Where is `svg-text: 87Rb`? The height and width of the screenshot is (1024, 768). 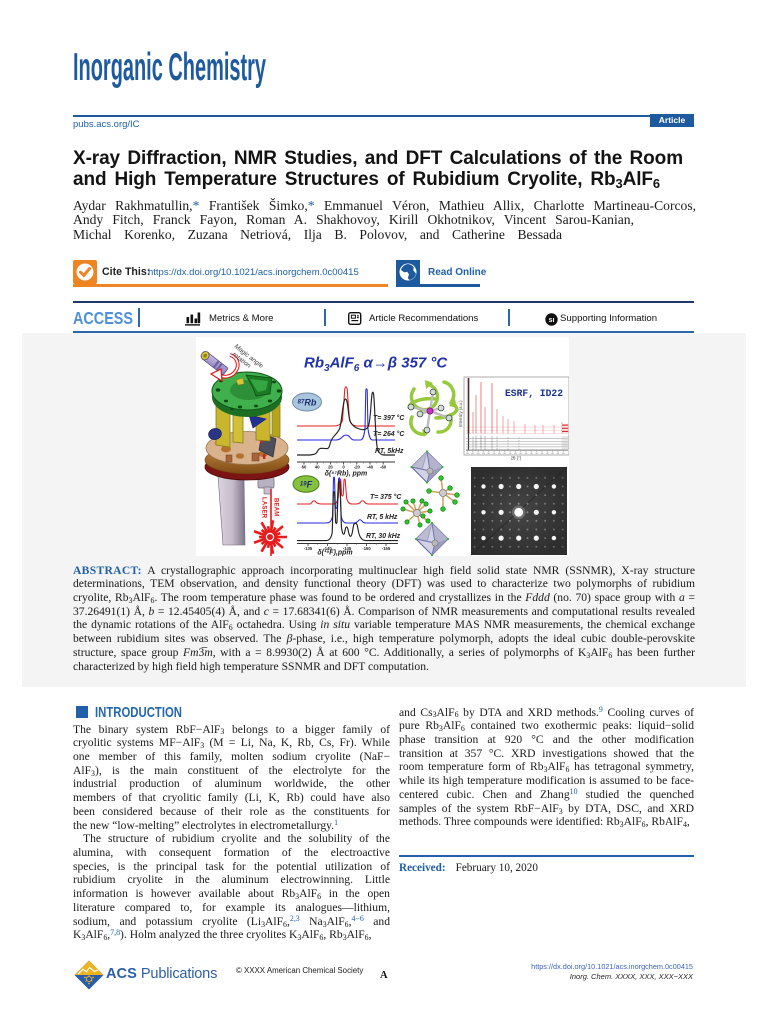 svg-text: 87Rb is located at coordinates (307, 403).